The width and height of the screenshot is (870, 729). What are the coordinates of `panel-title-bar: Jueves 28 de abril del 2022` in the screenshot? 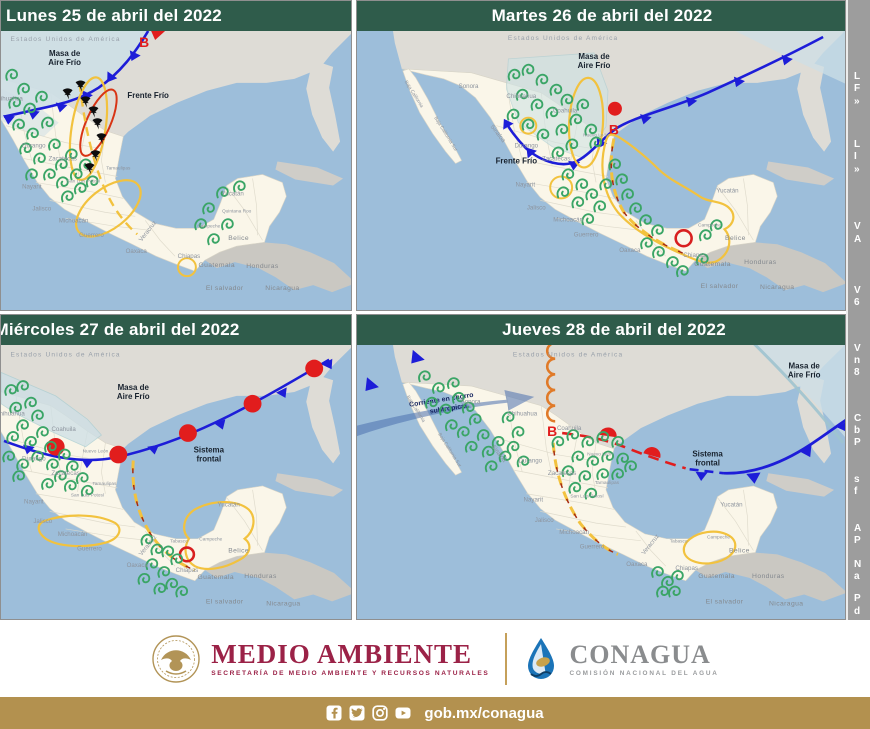 It's located at (601, 330).